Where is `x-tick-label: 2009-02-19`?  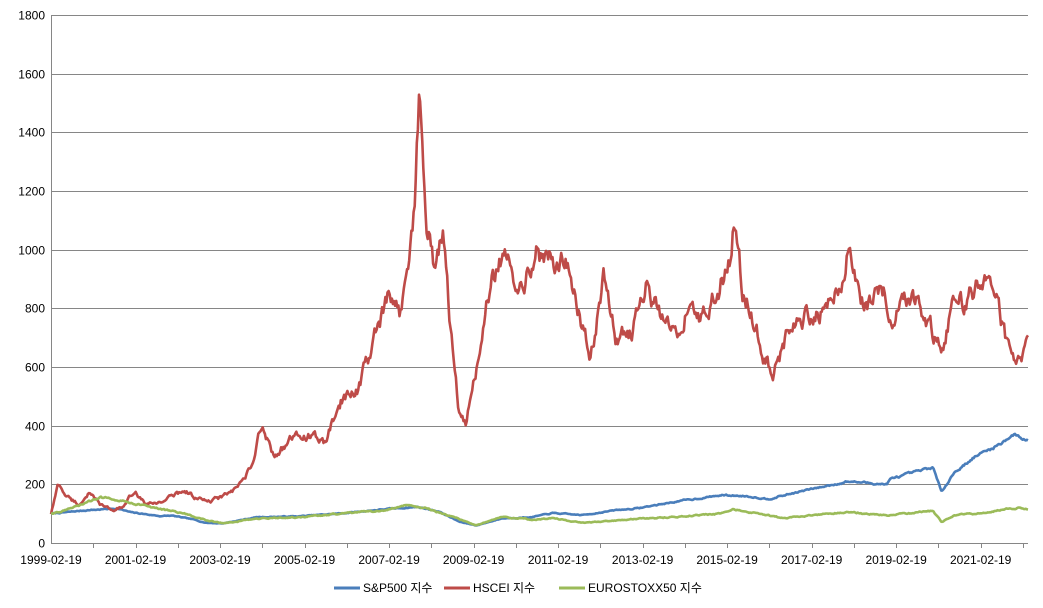
x-tick-label: 2009-02-19 is located at coordinates (474, 560).